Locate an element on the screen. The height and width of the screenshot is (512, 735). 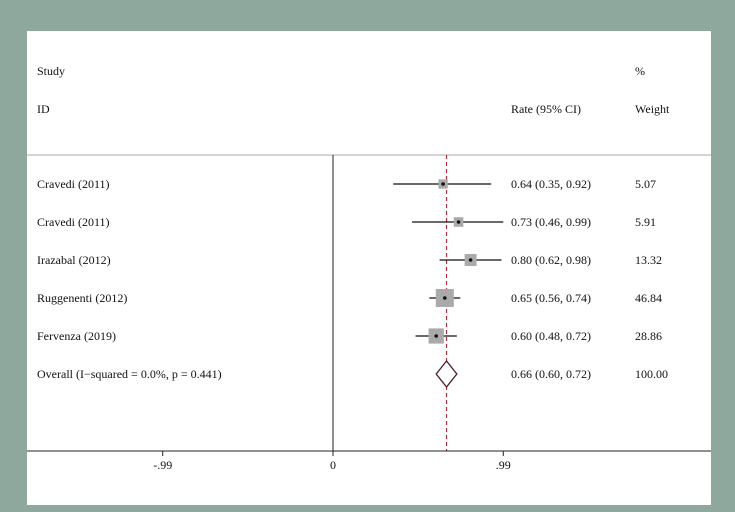
study-weight-text: 5.91 is located at coordinates (645, 222).